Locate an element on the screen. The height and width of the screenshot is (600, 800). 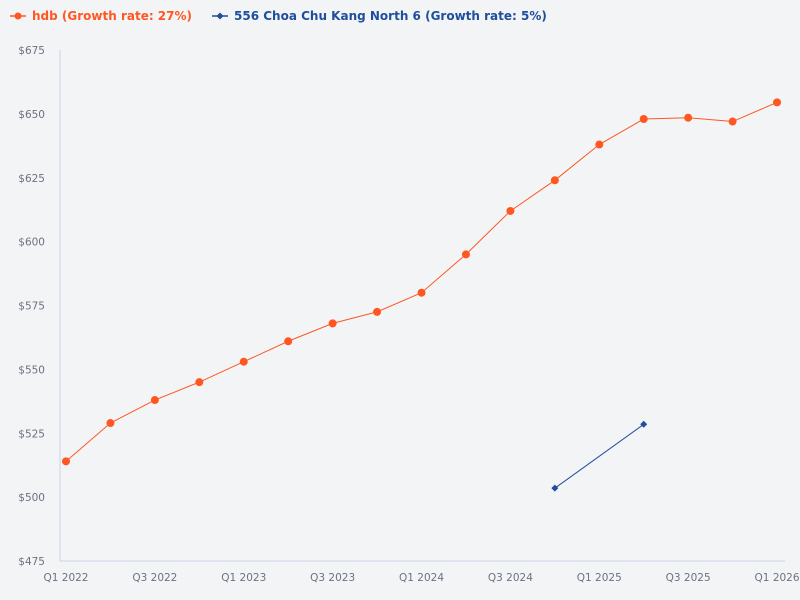
x-tick-label: Q3 2024 is located at coordinates (510, 578).